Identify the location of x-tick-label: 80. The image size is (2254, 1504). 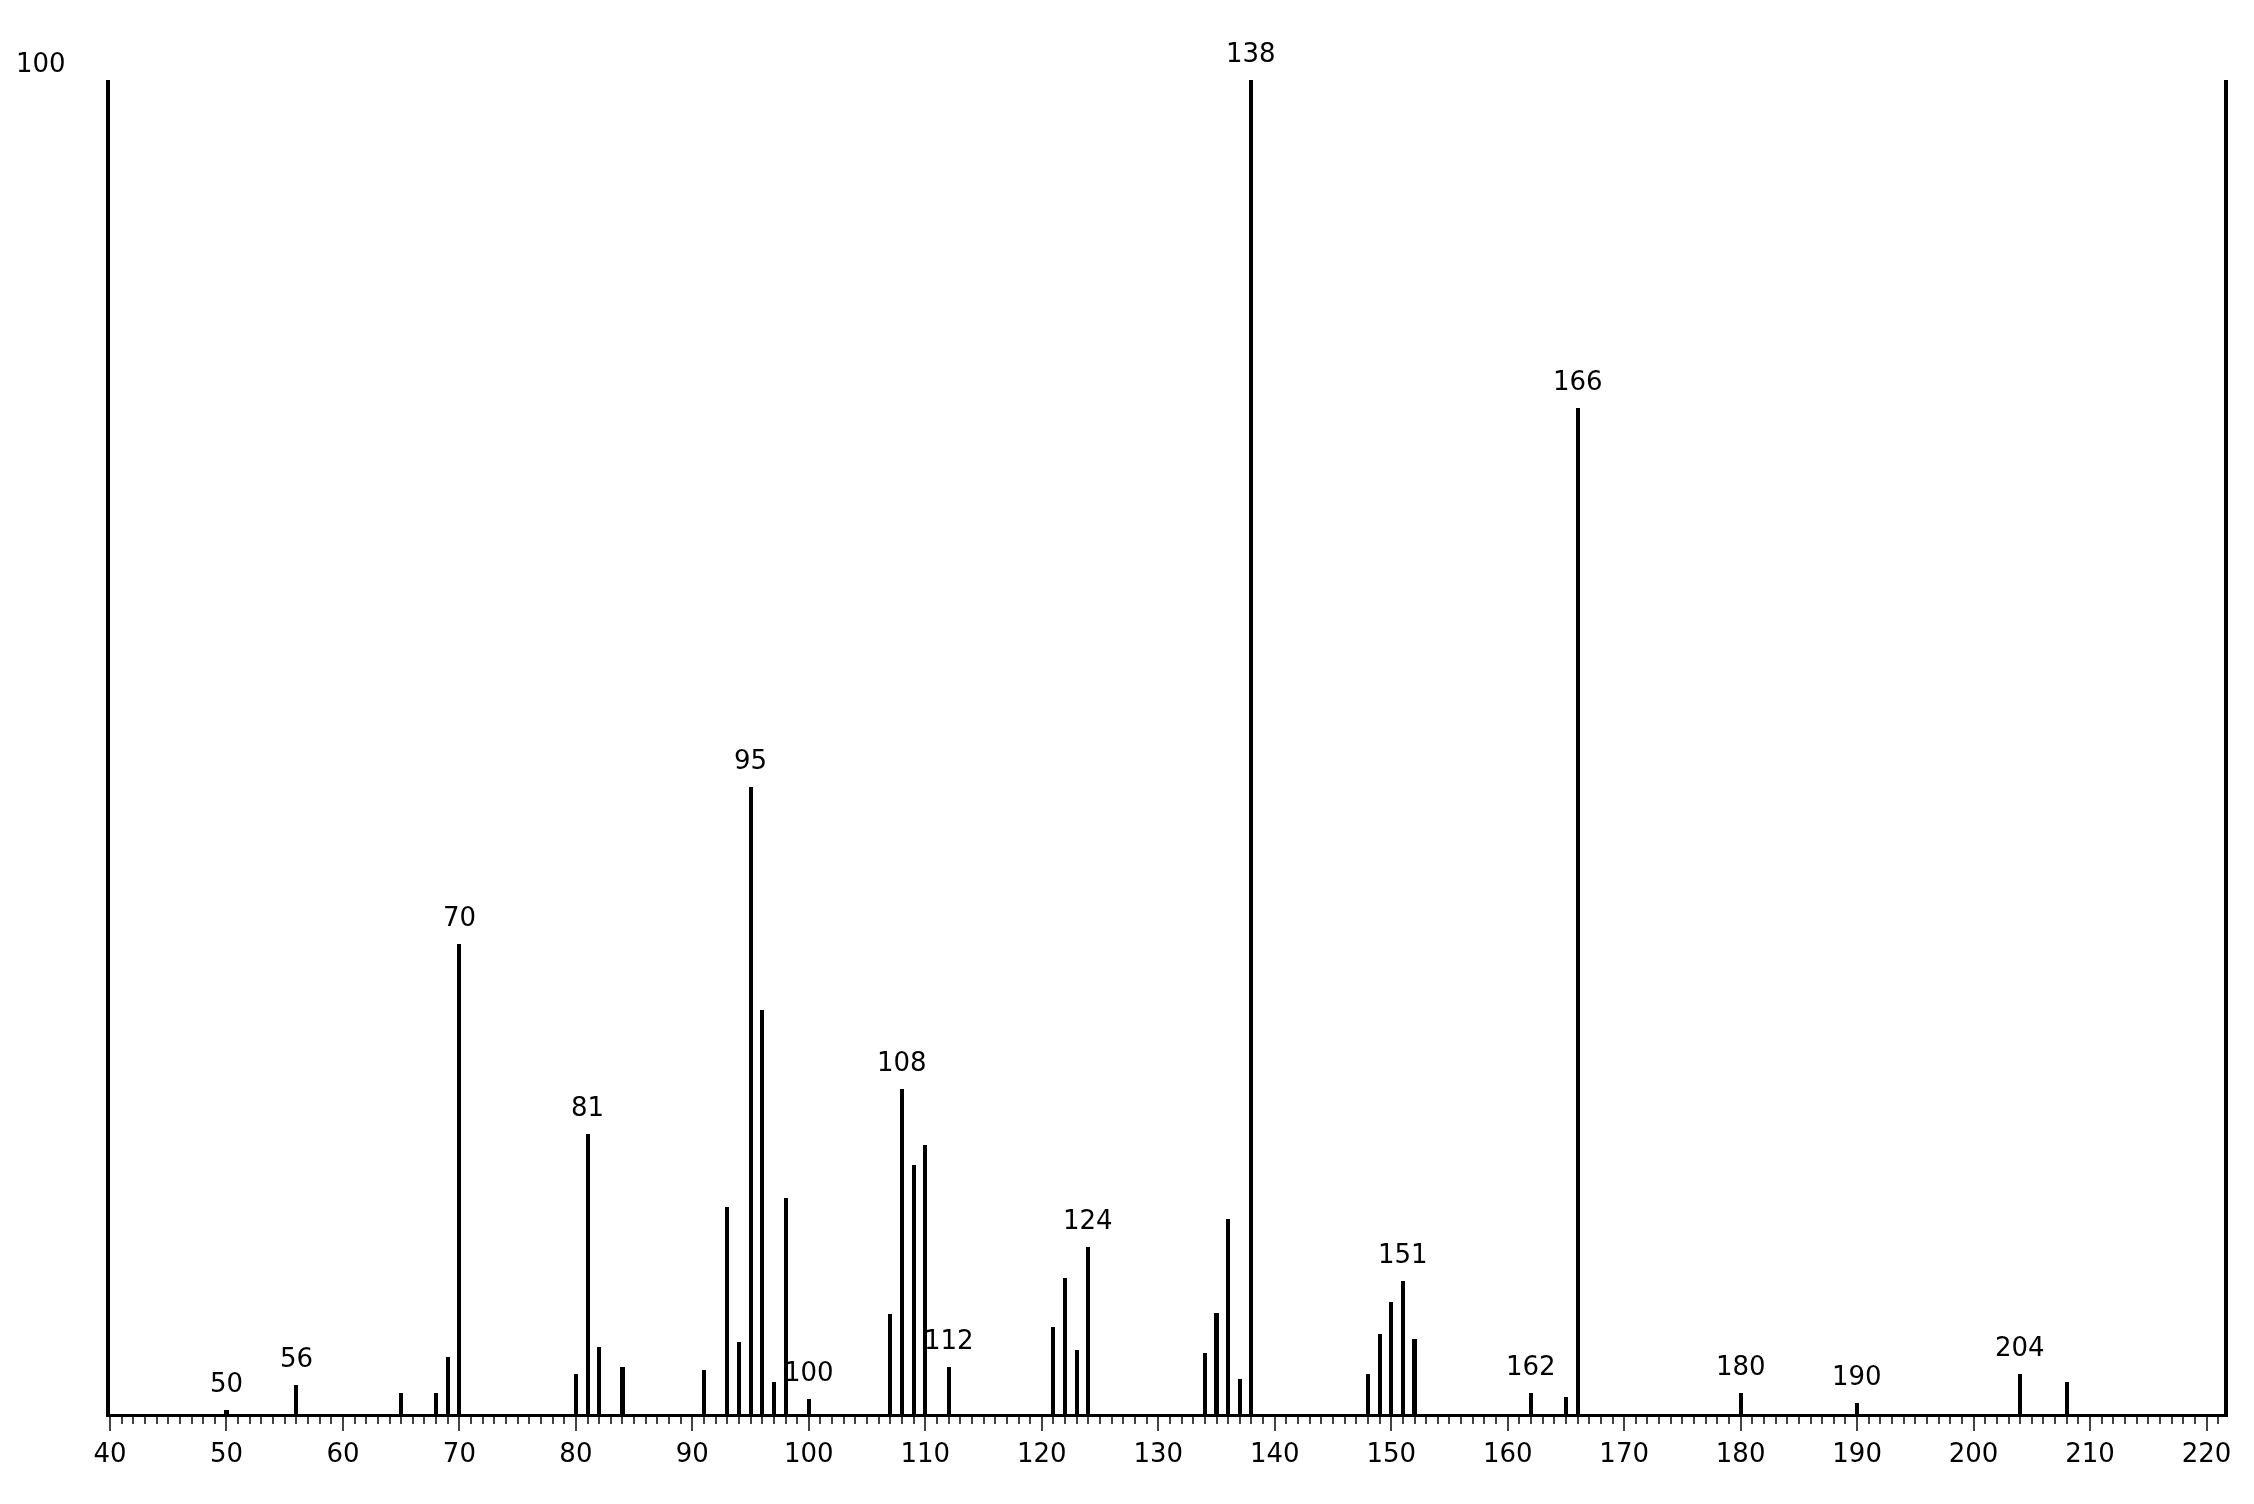
(576, 1453).